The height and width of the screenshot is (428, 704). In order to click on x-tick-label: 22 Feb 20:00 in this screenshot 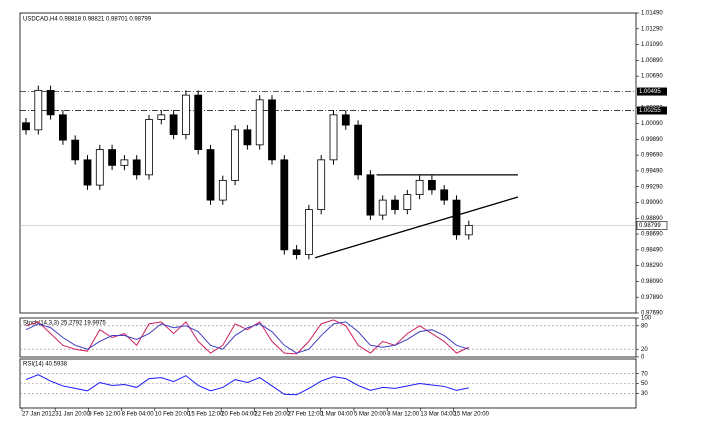, I will do `click(272, 415)`.